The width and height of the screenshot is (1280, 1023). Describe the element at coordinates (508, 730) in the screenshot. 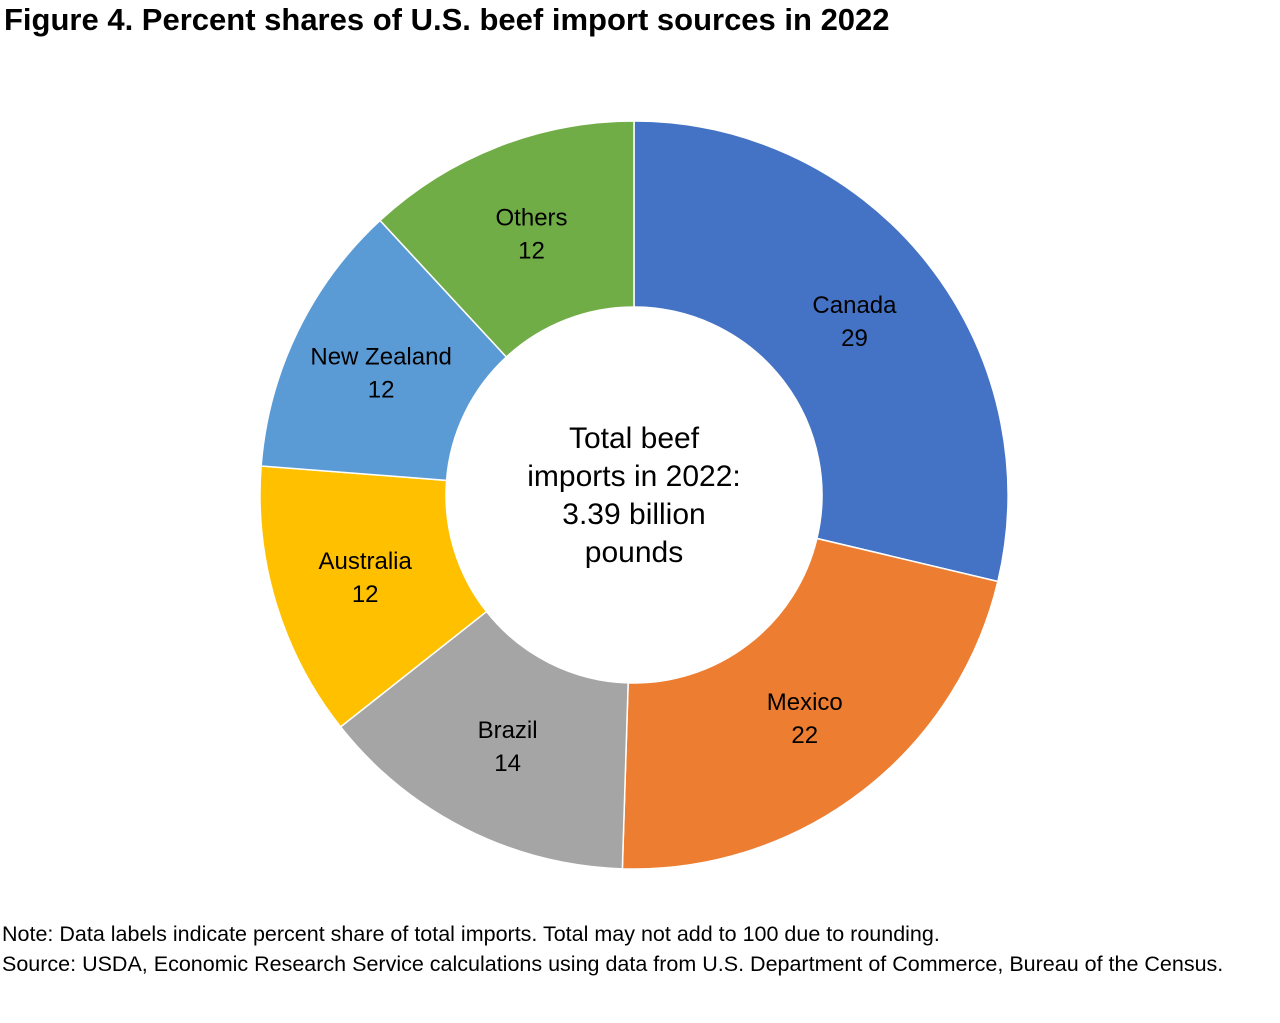

I see `slice-name-label: Brazil` at that location.